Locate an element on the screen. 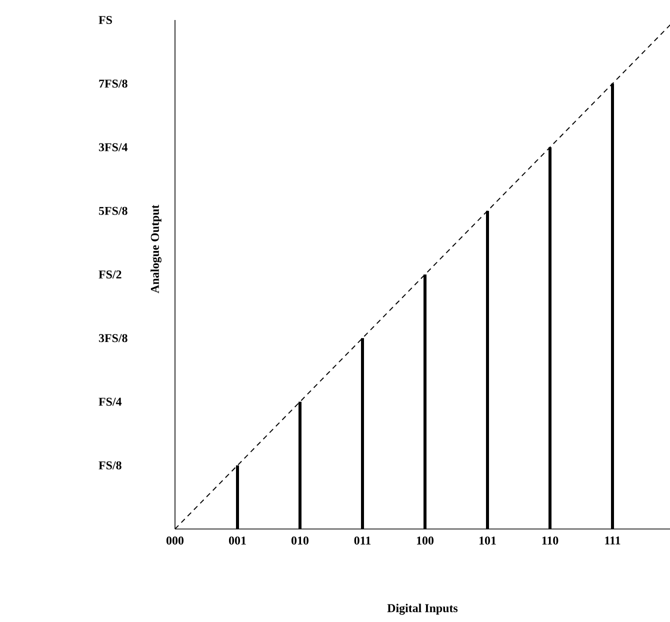 The image size is (670, 622). x-tick-label: 000 is located at coordinates (175, 540).